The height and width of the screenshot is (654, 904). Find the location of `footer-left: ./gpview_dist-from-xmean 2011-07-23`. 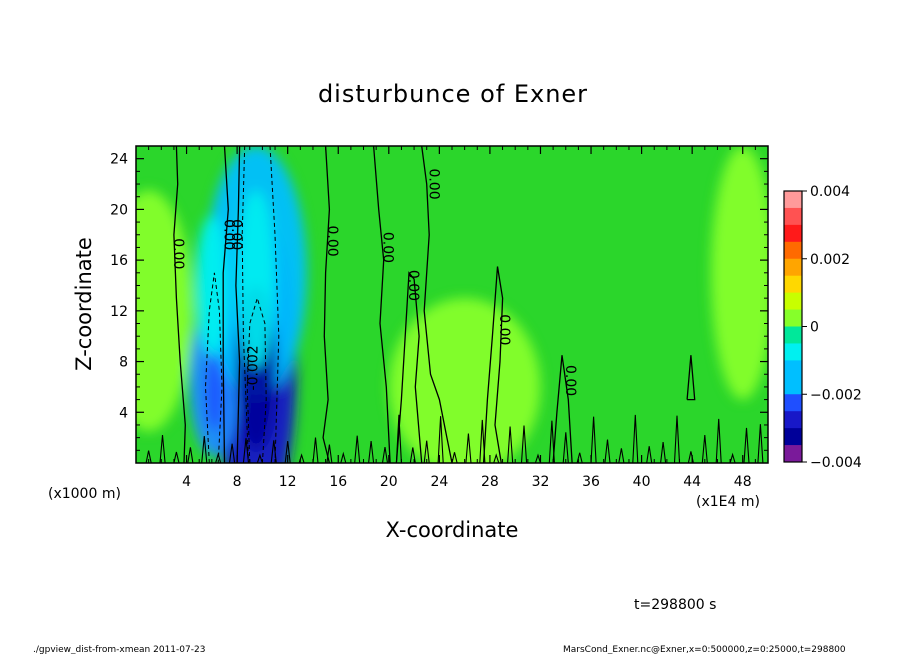

footer-left: ./gpview_dist-from-xmean 2011-07-23 is located at coordinates (119, 649).